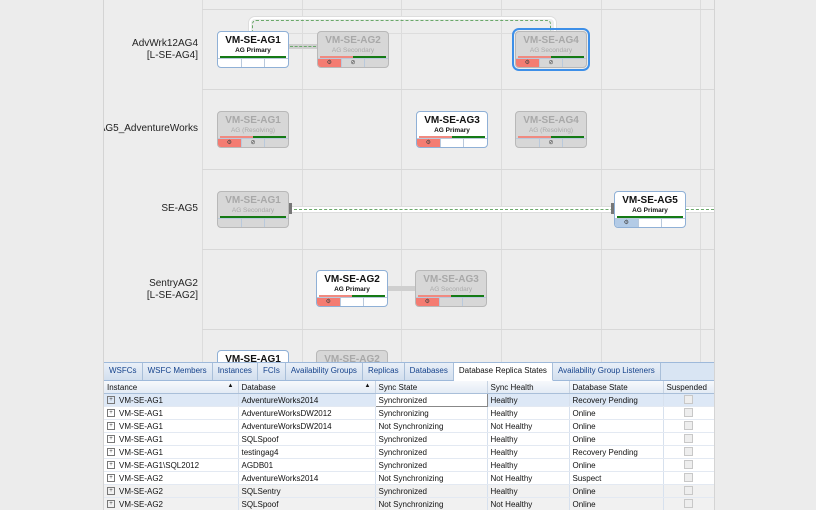  Describe the element at coordinates (177, 371) in the screenshot. I see `tab-wsfc-members: WSFC Members` at that location.